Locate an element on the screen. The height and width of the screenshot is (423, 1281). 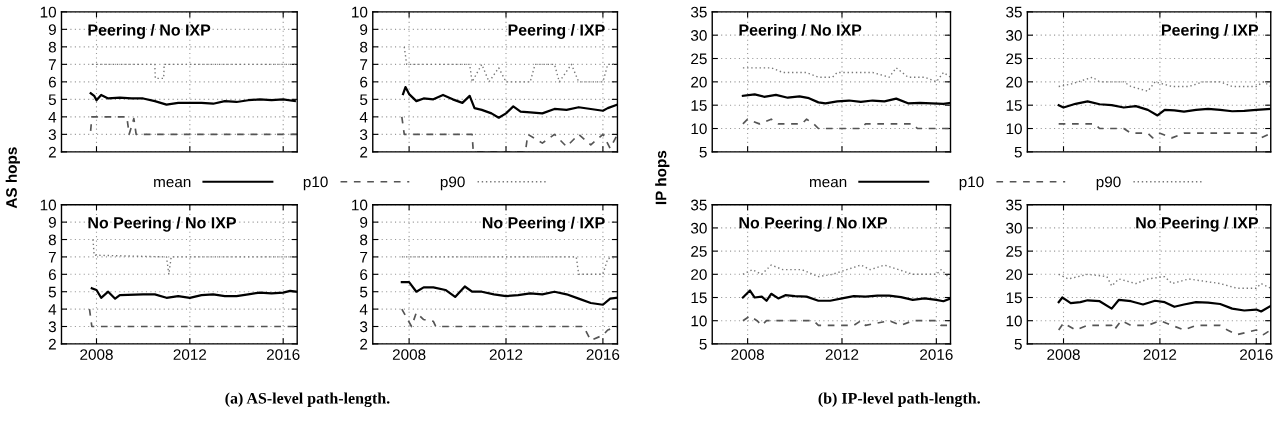
y-axis-title: IP hops is located at coordinates (662, 177).